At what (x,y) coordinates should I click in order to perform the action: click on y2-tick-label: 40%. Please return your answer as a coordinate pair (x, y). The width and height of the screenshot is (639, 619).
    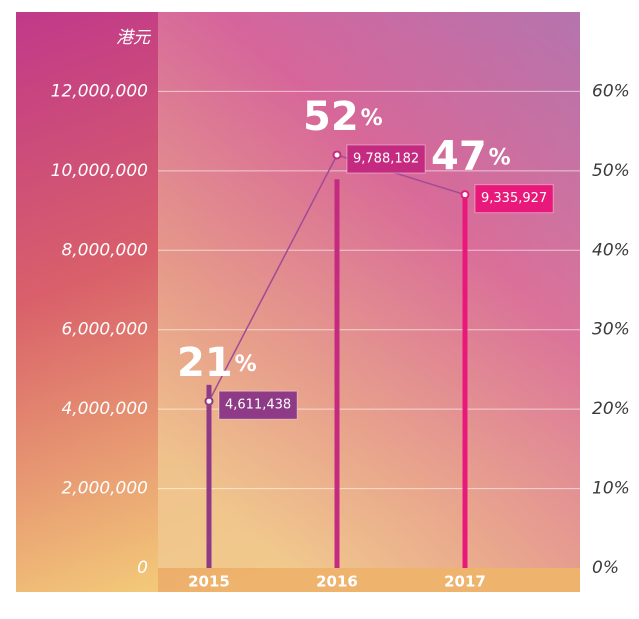
    Looking at the image, I should click on (611, 250).